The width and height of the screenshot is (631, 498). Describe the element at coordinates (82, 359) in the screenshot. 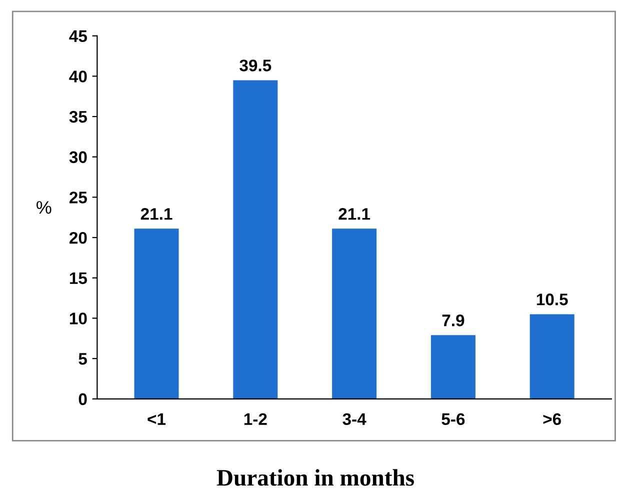

I see `y-tick-label: 5` at that location.